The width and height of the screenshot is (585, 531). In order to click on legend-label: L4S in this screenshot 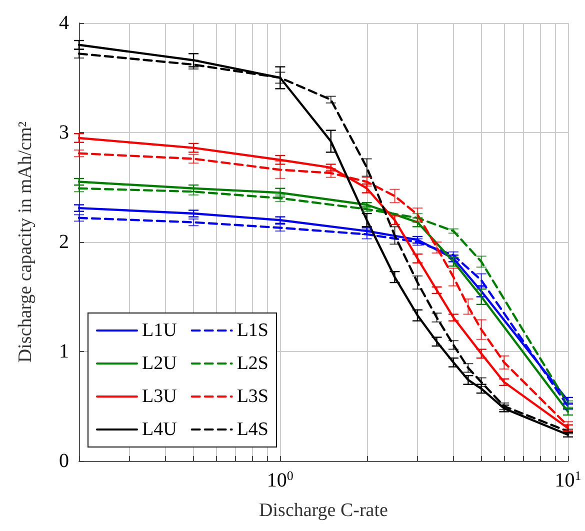, I will do `click(252, 429)`.